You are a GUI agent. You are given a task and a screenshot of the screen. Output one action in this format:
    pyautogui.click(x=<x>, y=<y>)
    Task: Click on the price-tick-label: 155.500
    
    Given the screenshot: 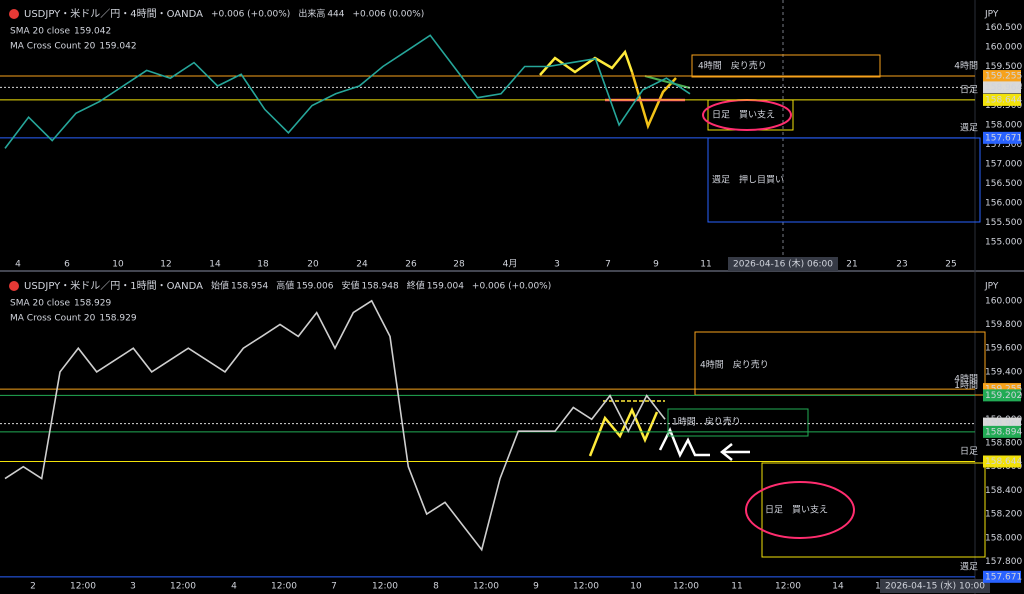 What is the action you would take?
    pyautogui.click(x=1003, y=223)
    